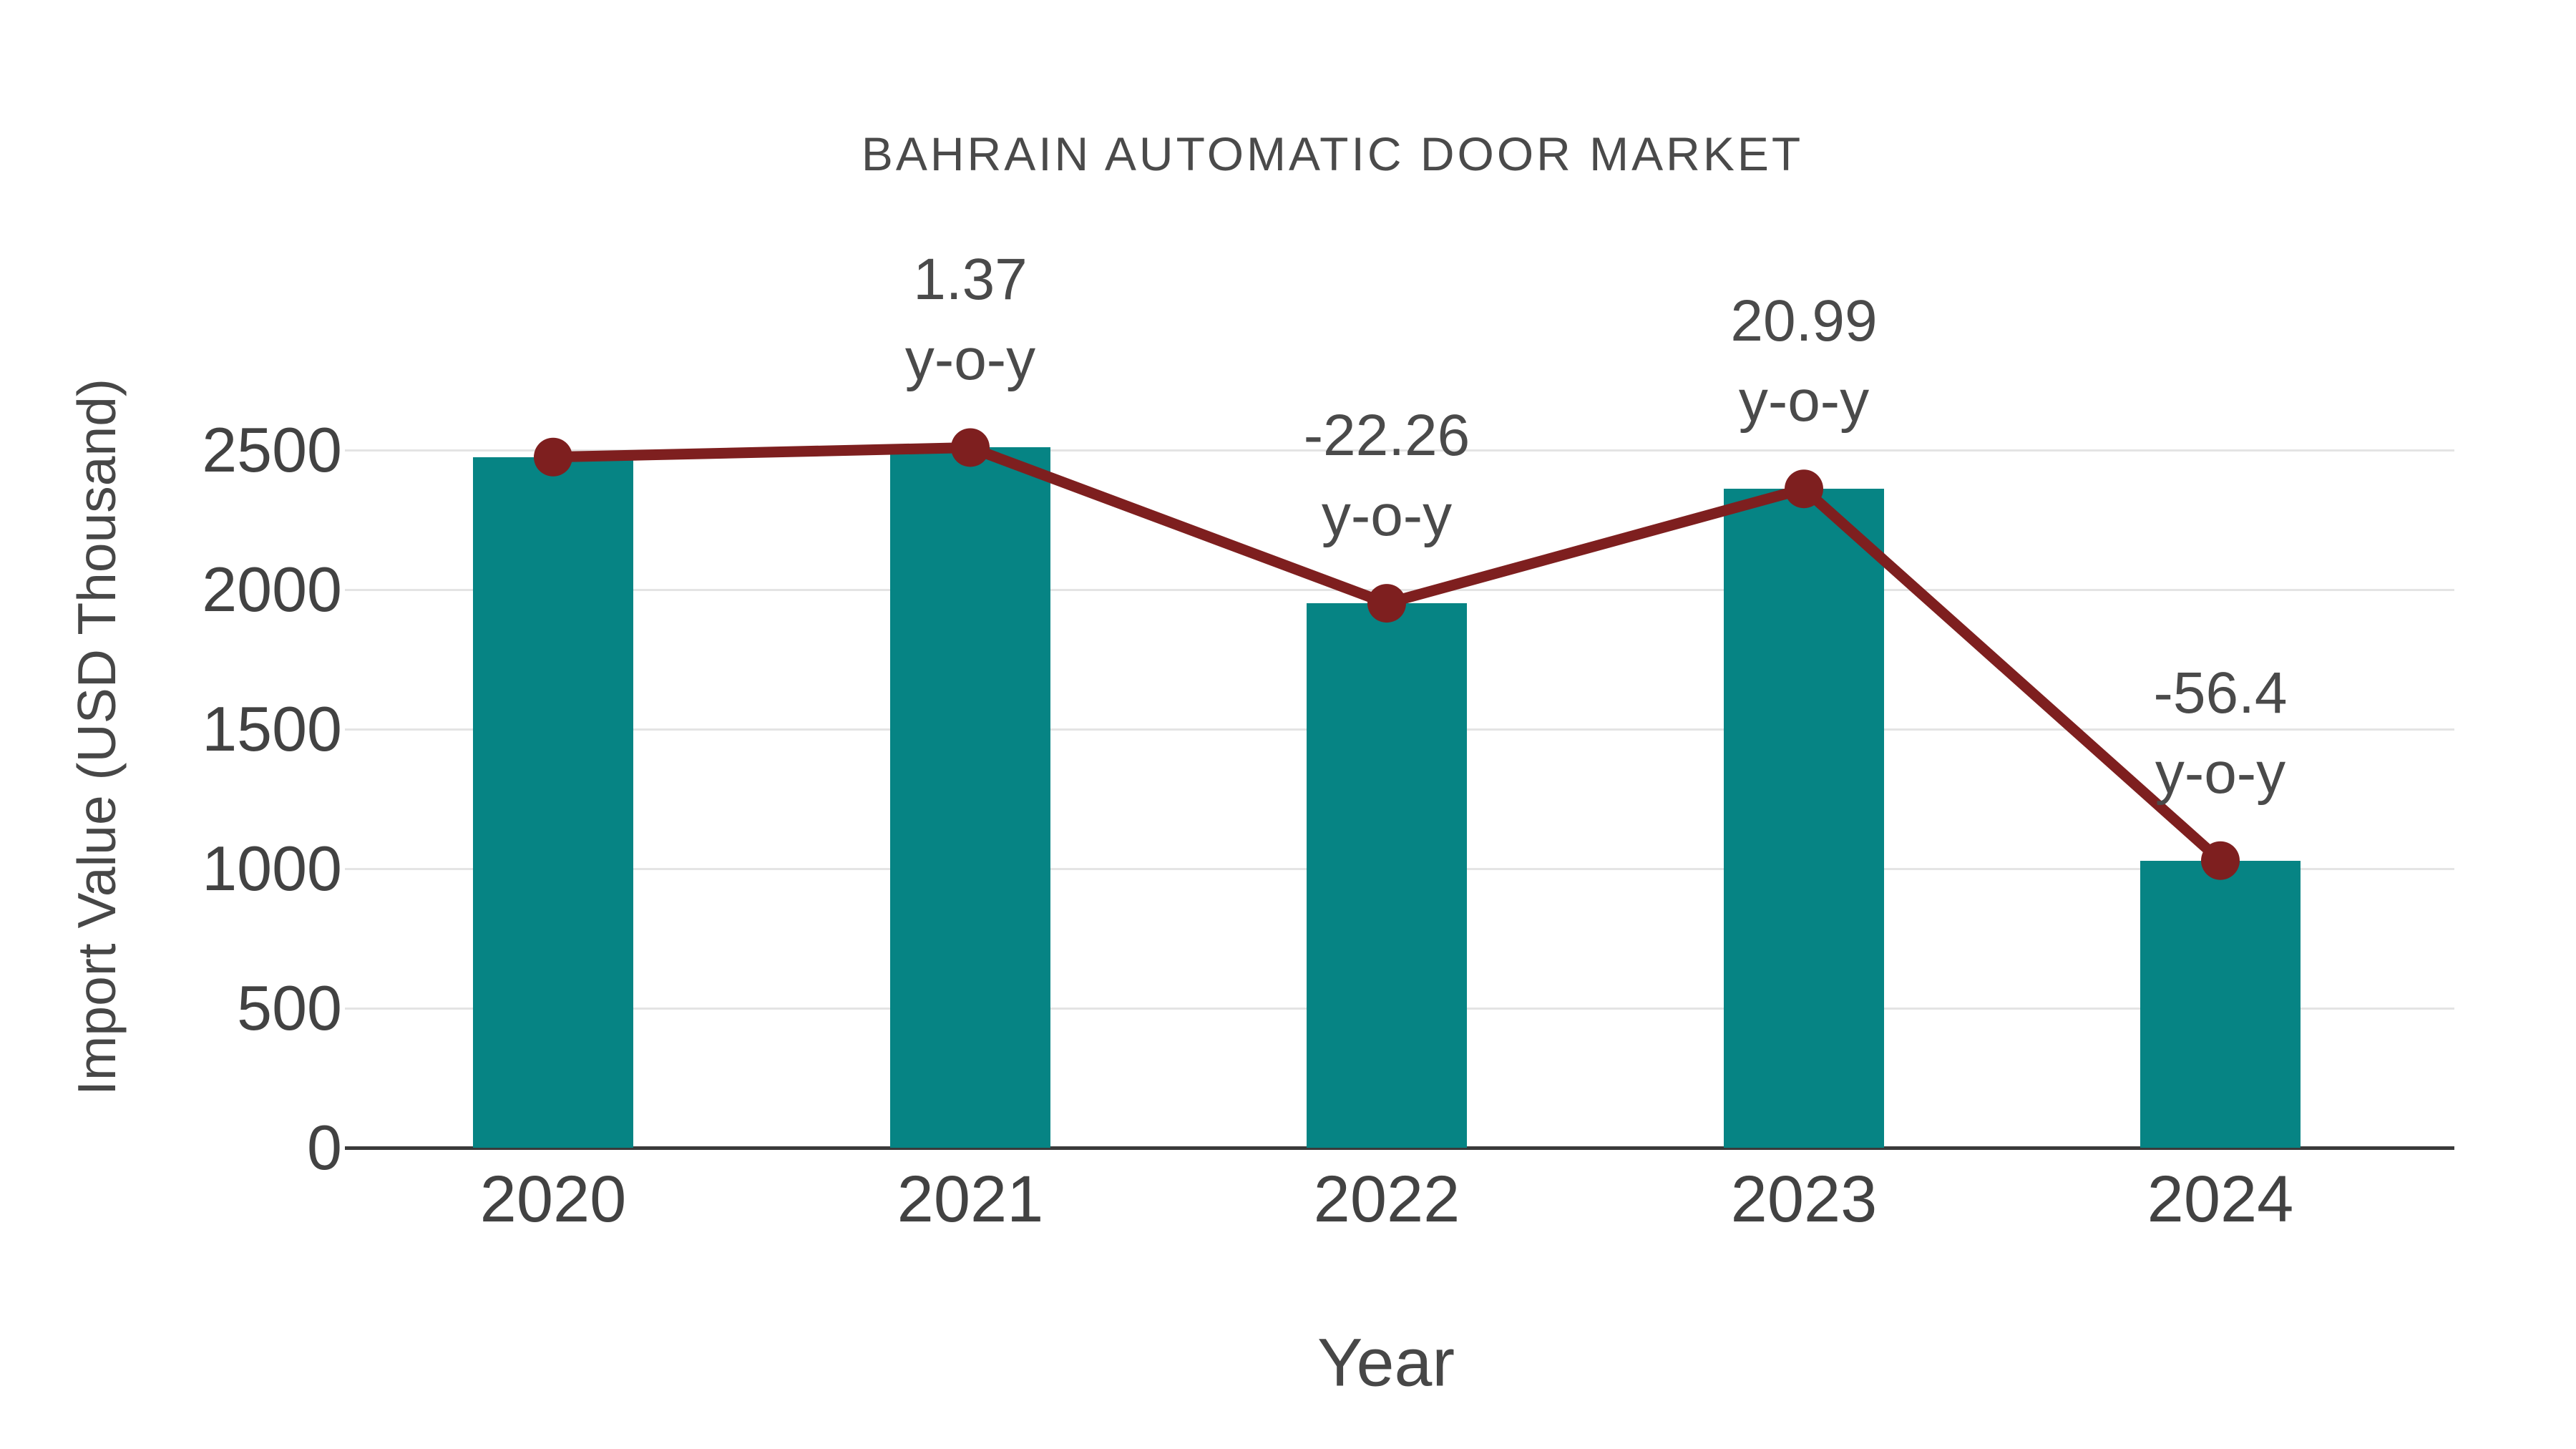  What do you see at coordinates (1387, 476) in the screenshot?
I see `annotation-2022: -22.26 y-o-y` at bounding box center [1387, 476].